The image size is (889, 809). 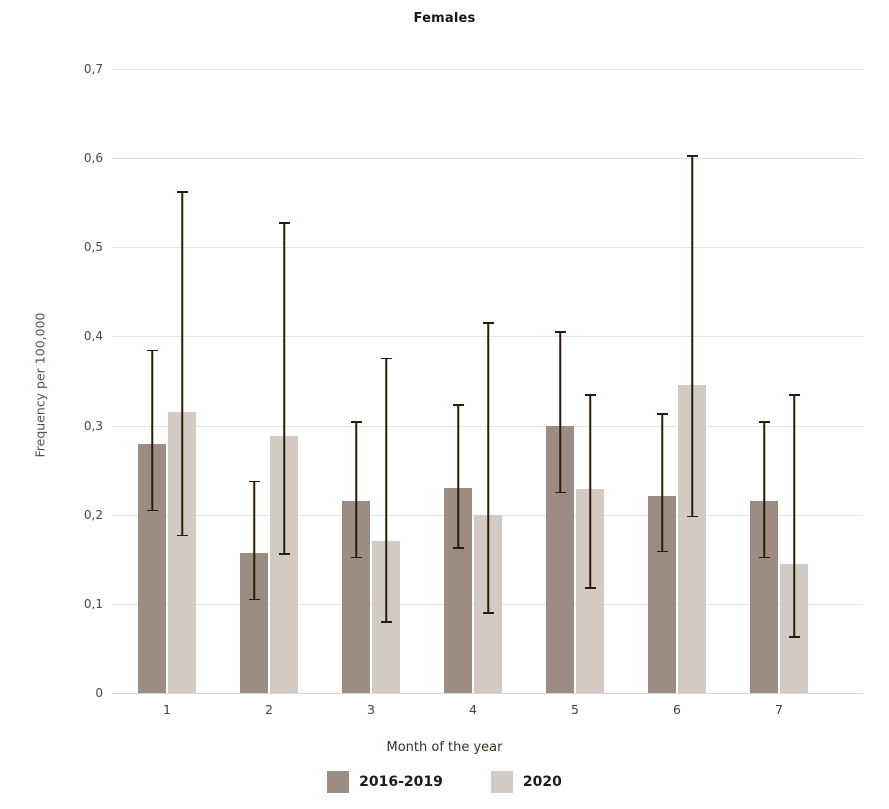 I want to click on y-tick-label: 0,6, so click(x=93, y=158).